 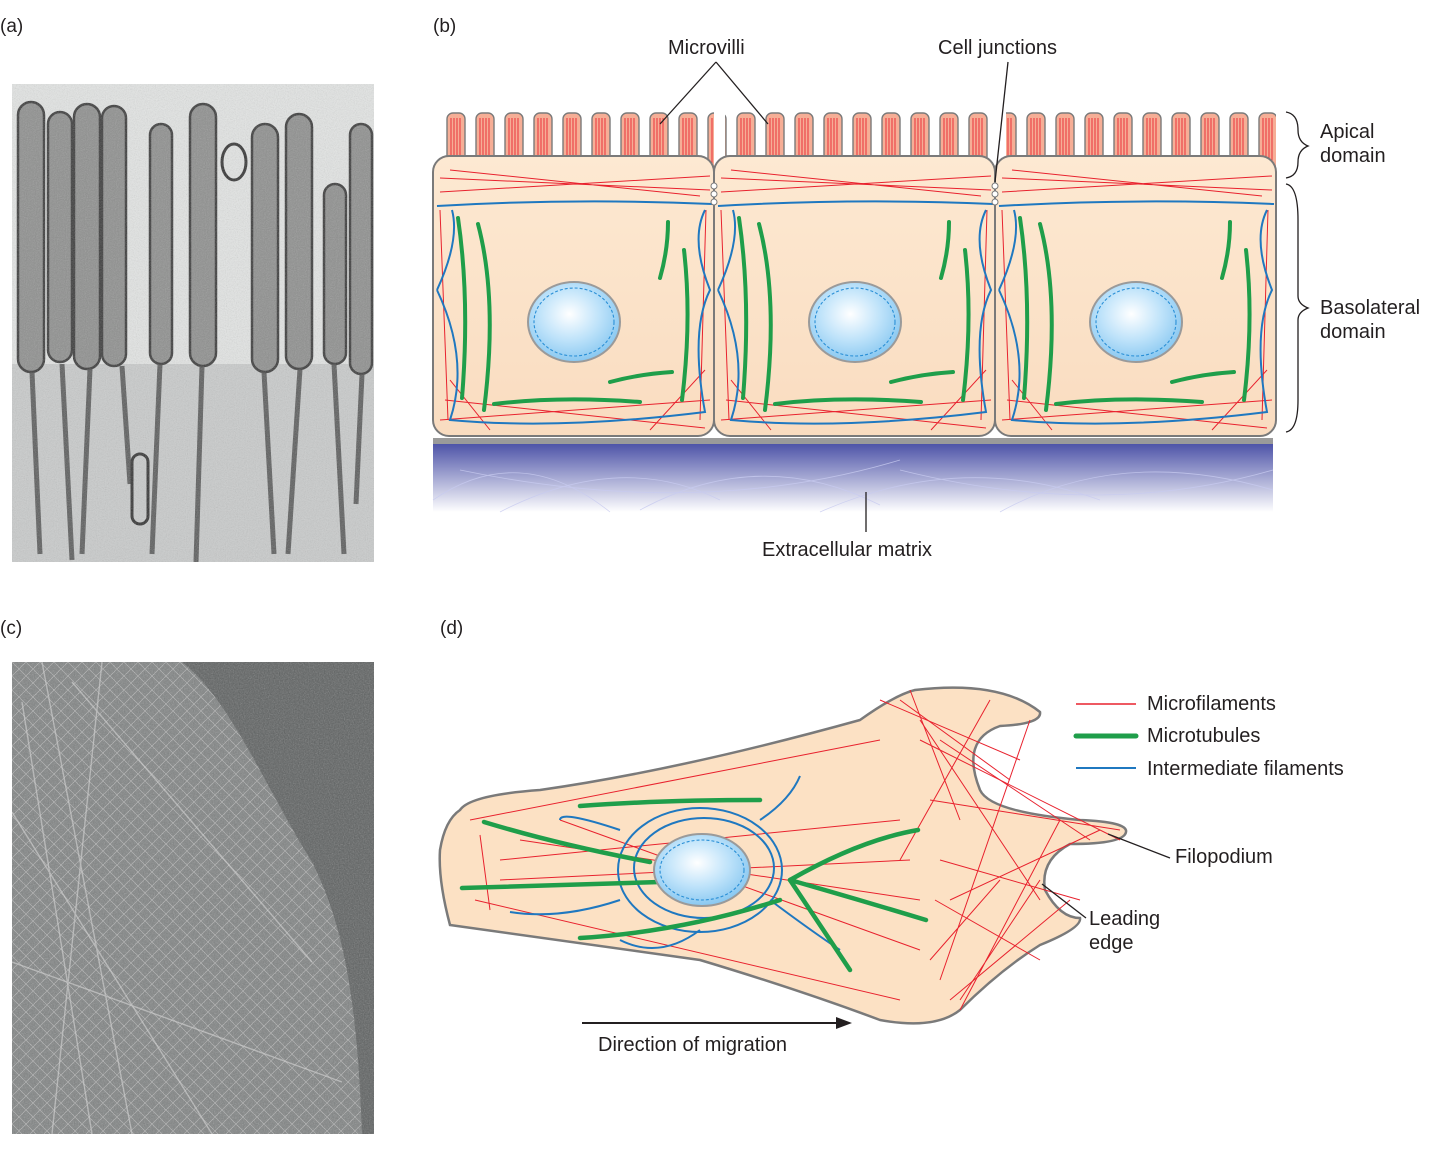 What do you see at coordinates (692, 1045) in the screenshot?
I see `direction-of-migration-label: Direction of migration` at bounding box center [692, 1045].